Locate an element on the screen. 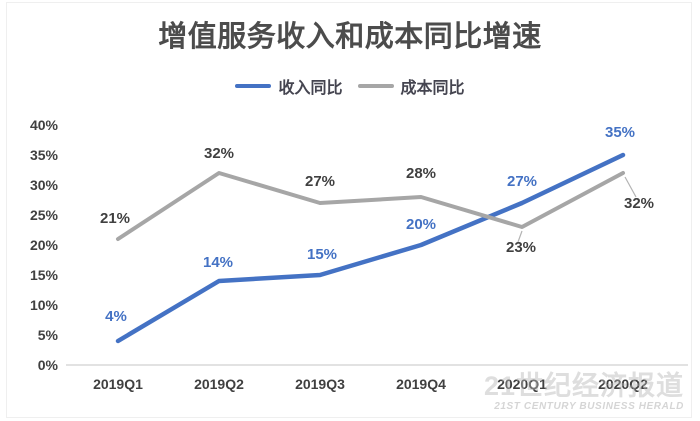 The height and width of the screenshot is (421, 700). legend: 收入同比 成本同比 is located at coordinates (350, 86).